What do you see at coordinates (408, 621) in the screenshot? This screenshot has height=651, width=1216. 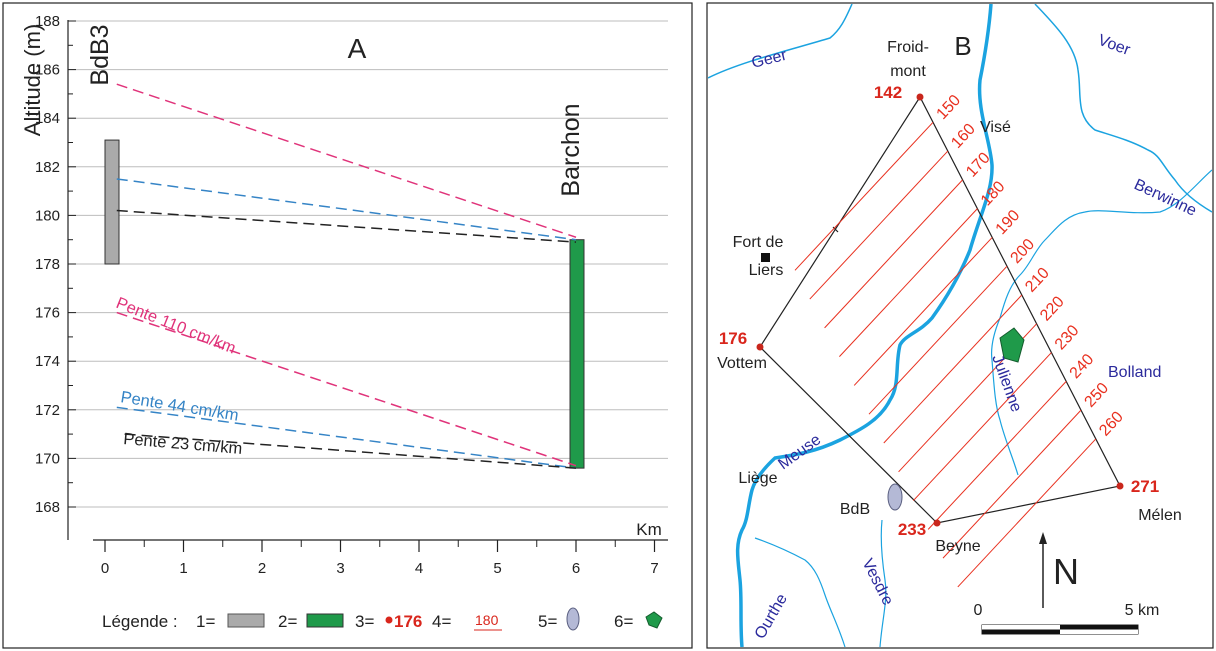 I see `legend-altitude-sample: 176` at bounding box center [408, 621].